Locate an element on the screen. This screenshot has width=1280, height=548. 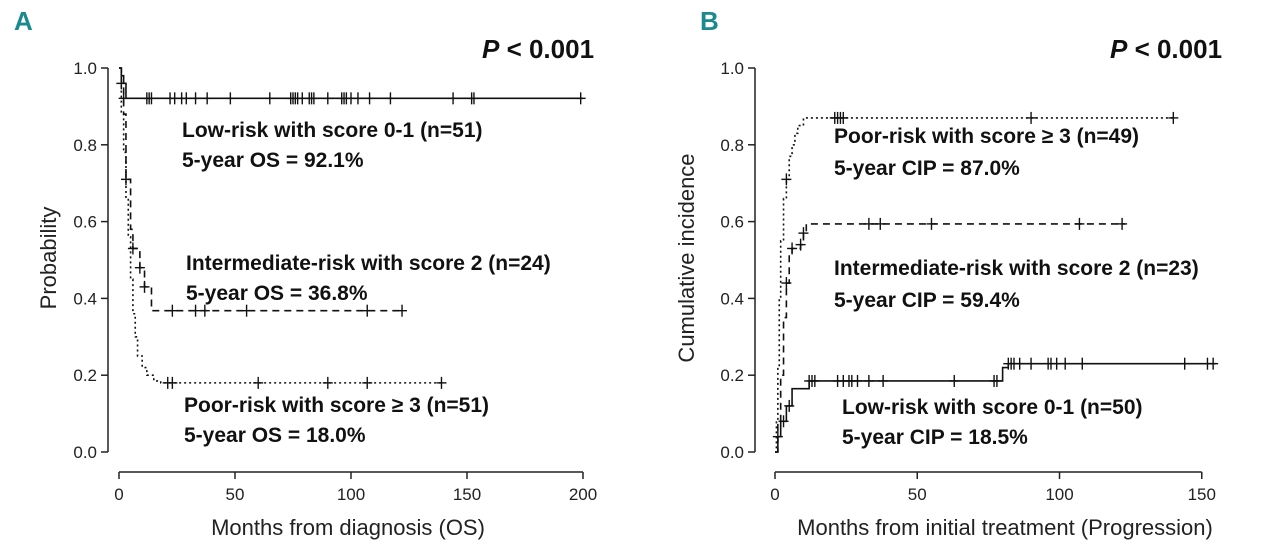
p-value-a: P < 0.001 is located at coordinates (538, 49).